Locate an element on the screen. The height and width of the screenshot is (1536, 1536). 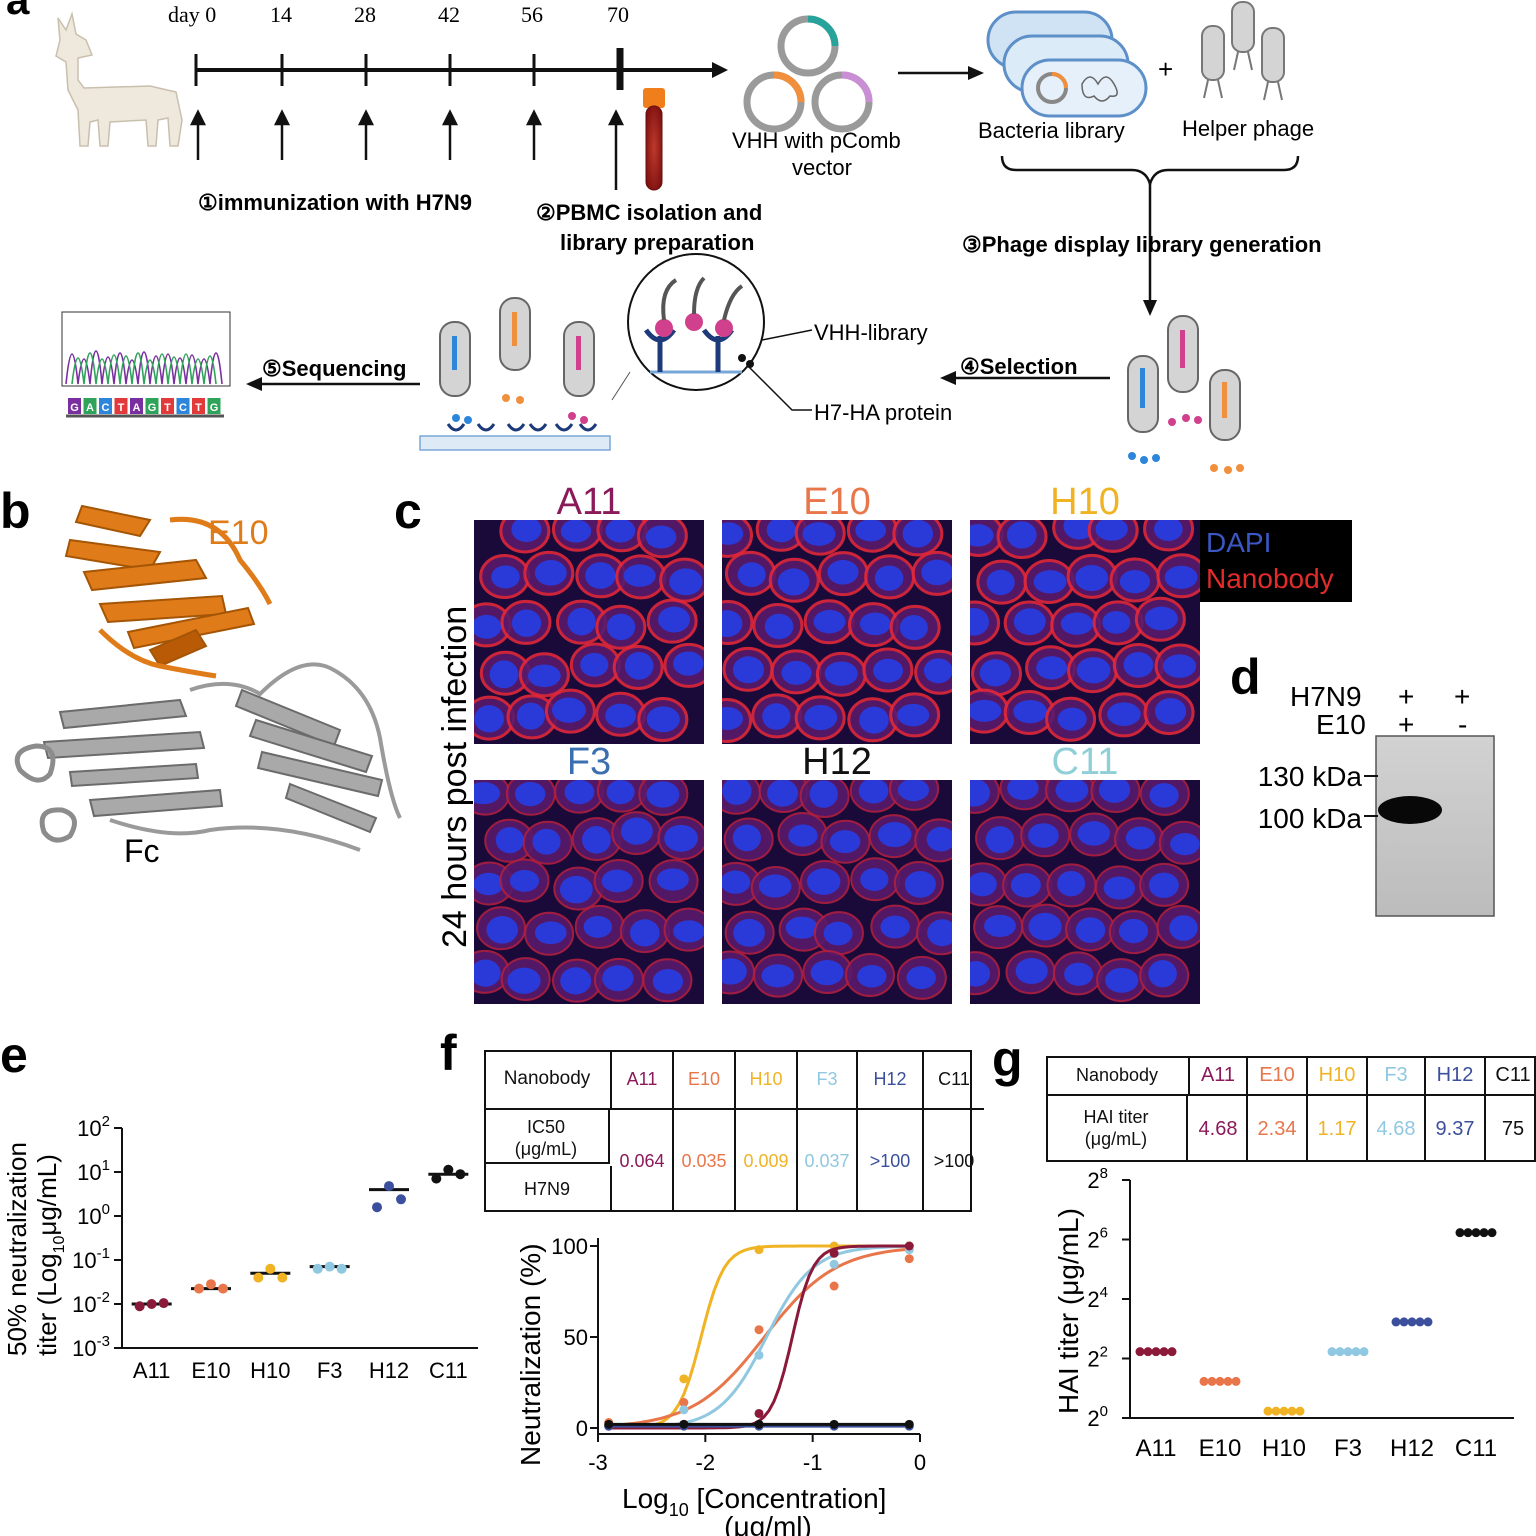
table-f-value-h12: >100 is located at coordinates (891, 1161).